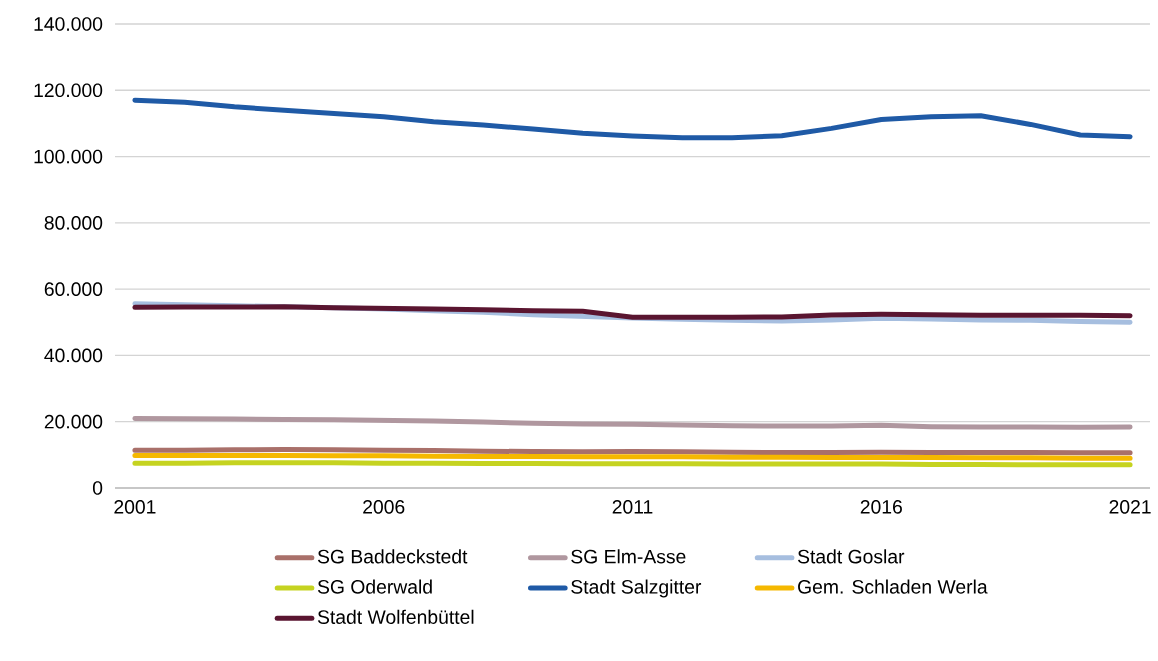 This screenshot has width=1158, height=661. Describe the element at coordinates (851, 556) in the screenshot. I see `legend-label: Stadt Goslar` at that location.